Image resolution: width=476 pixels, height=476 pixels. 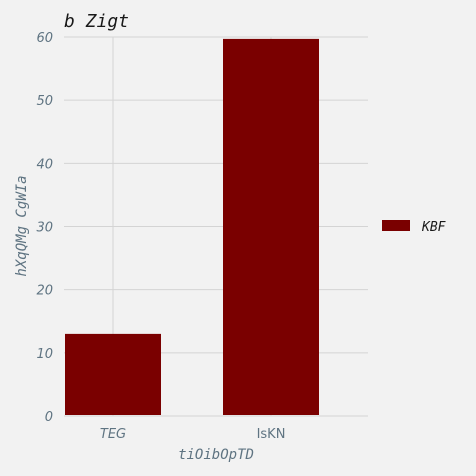 What do you see at coordinates (113, 434) in the screenshot?
I see `x-tick-label: TEG` at bounding box center [113, 434].